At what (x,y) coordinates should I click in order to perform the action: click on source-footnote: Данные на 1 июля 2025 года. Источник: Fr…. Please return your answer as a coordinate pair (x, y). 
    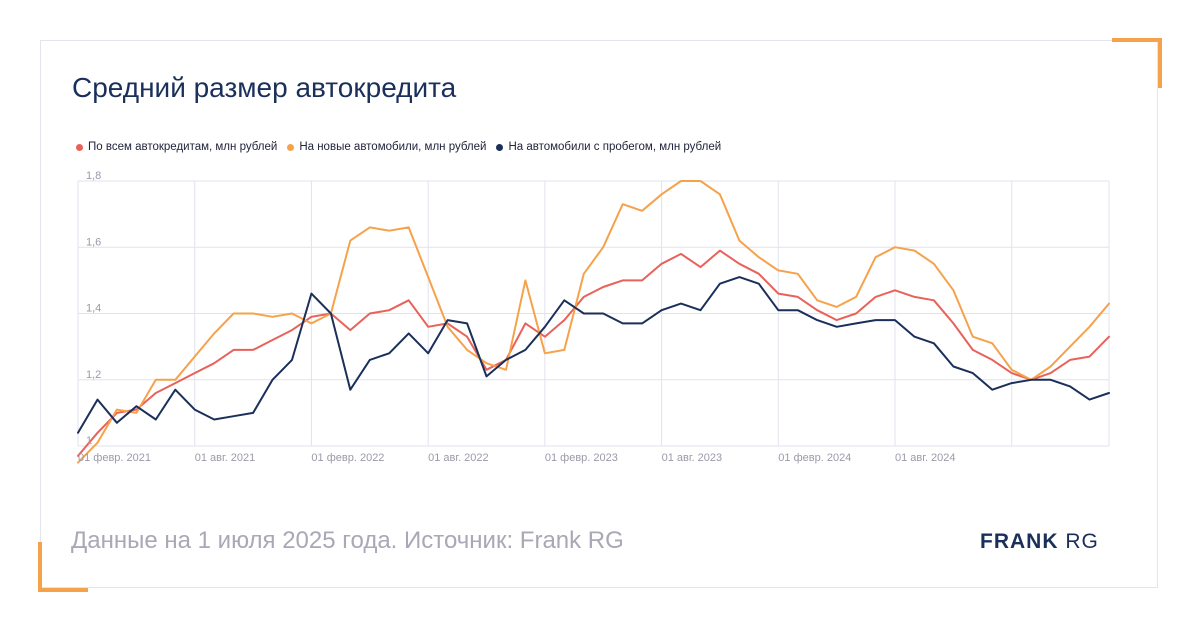
    Looking at the image, I should click on (347, 540).